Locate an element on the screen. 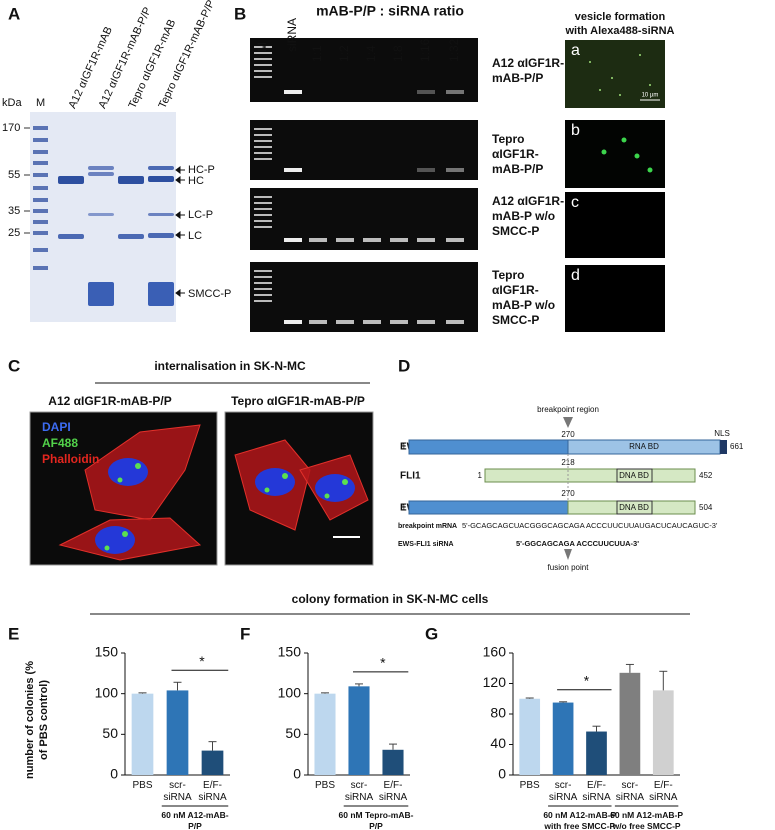 The width and height of the screenshot is (775, 830). size-label: 35 is located at coordinates (14, 211).